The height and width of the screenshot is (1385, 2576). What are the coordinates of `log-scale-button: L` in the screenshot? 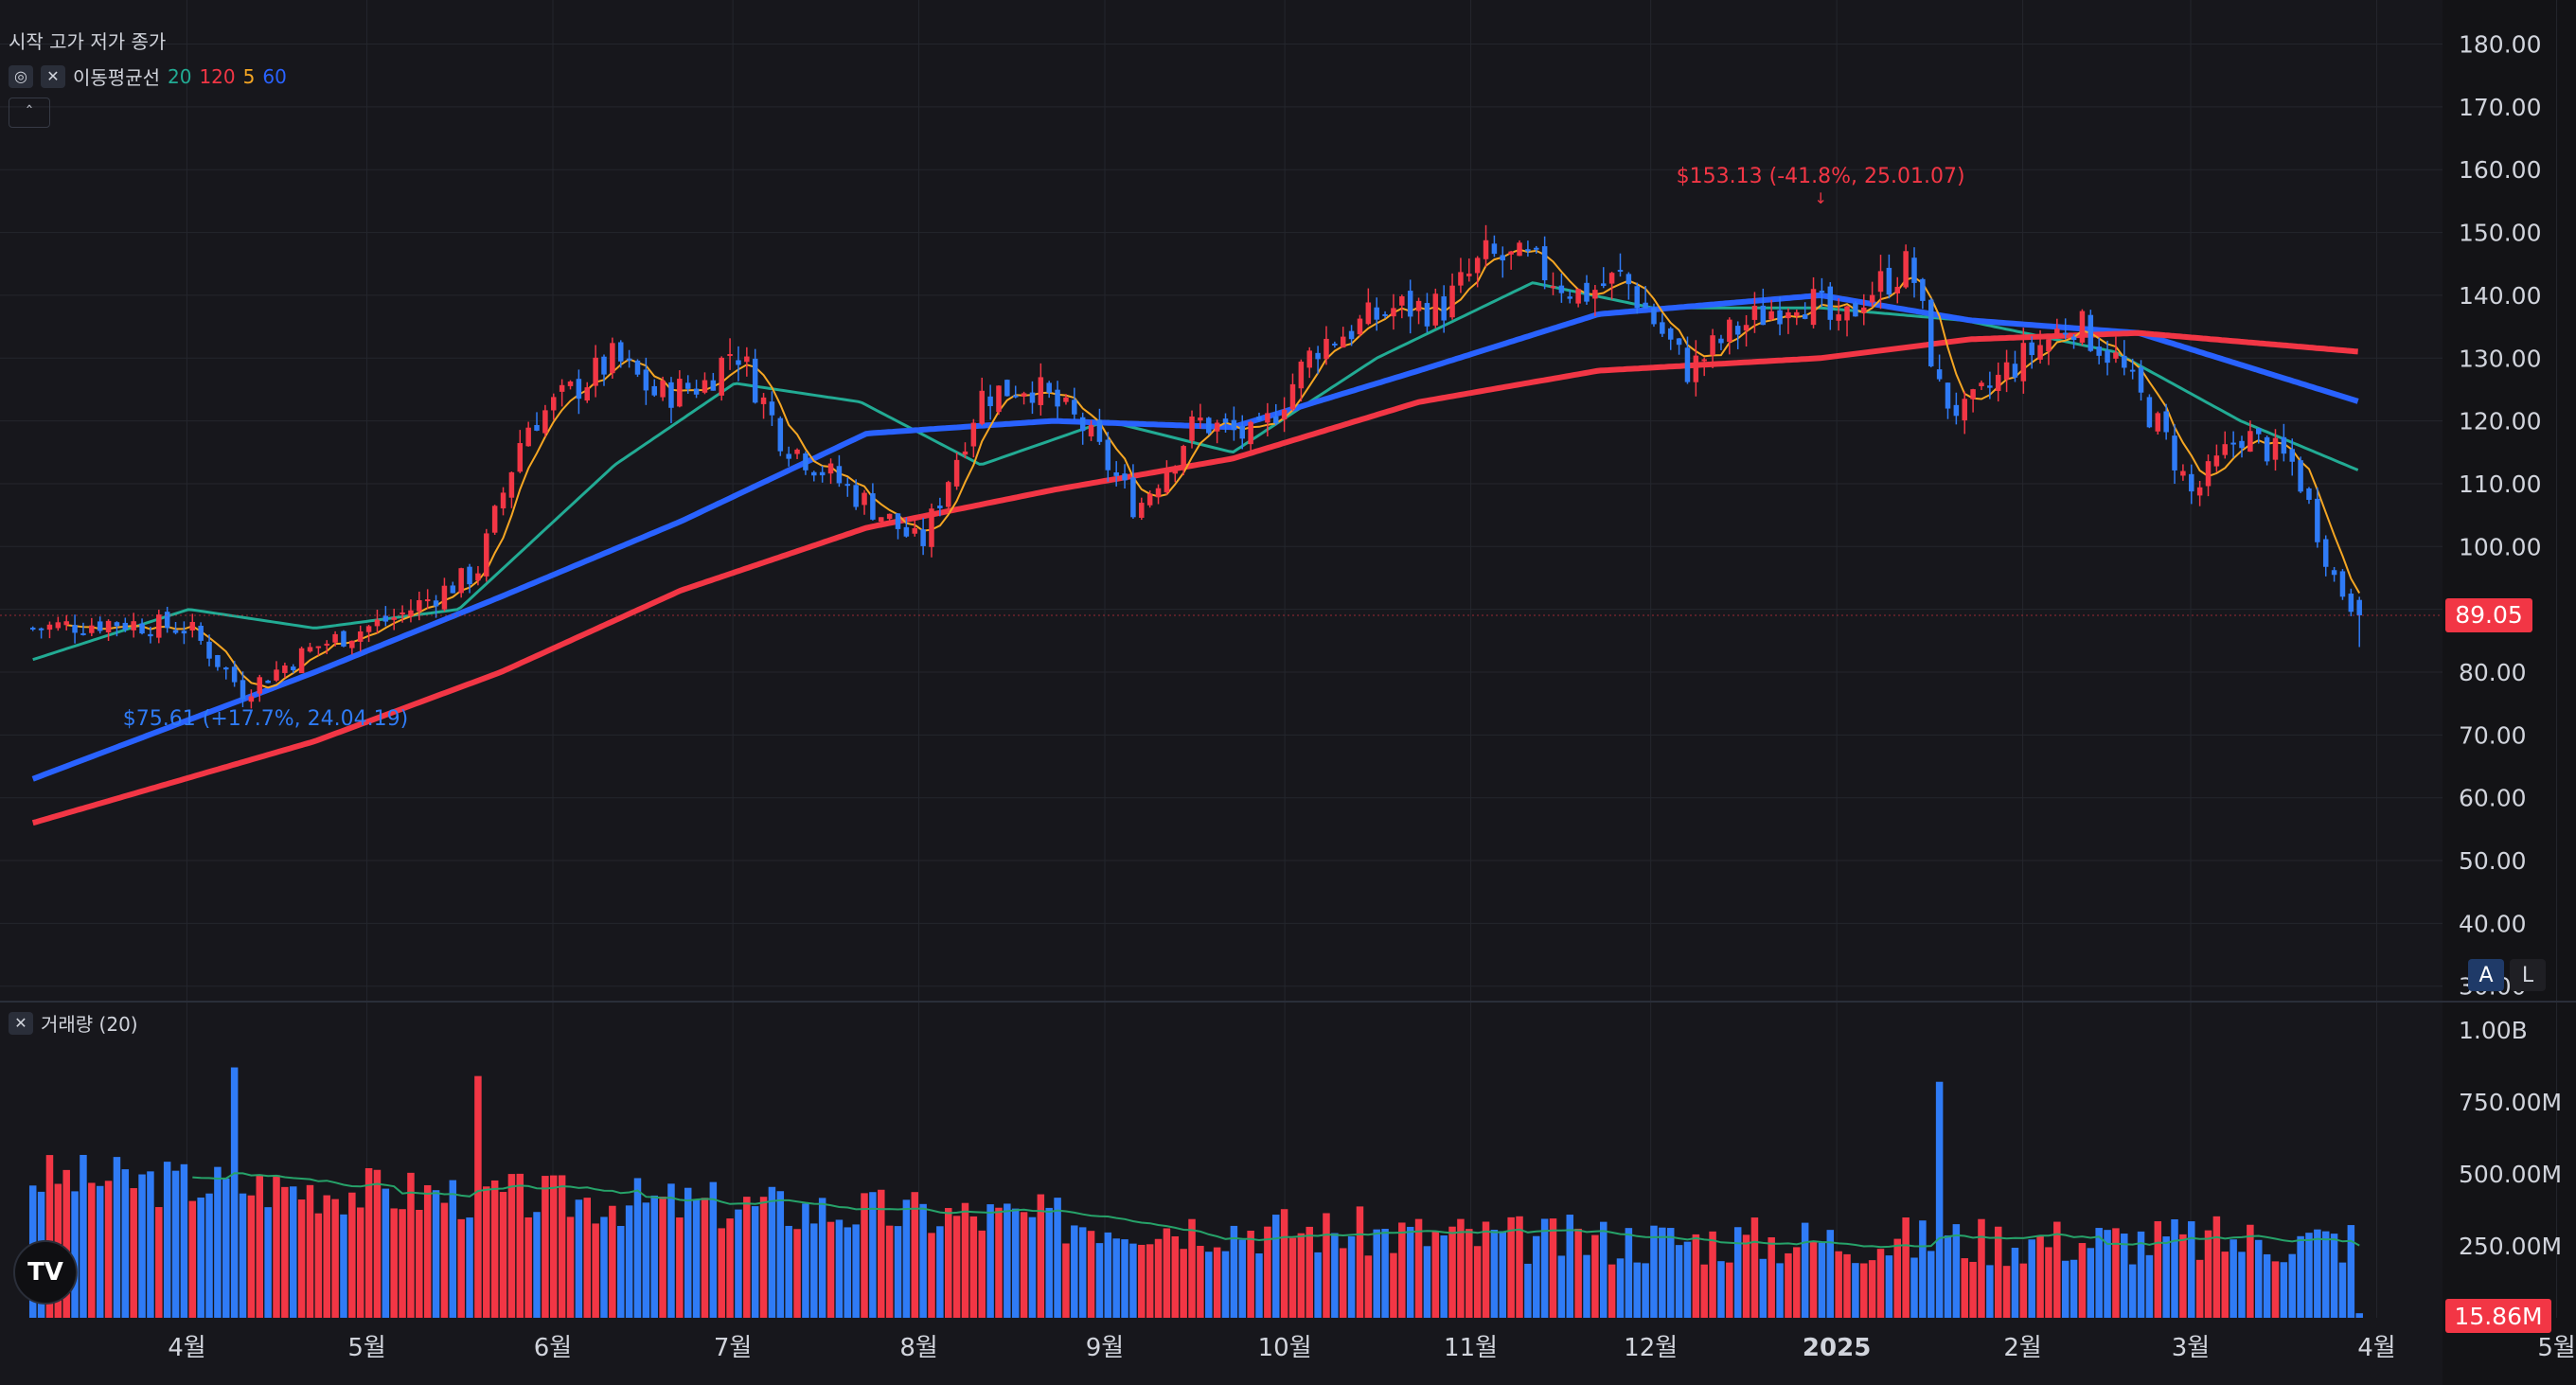 It's located at (2528, 975).